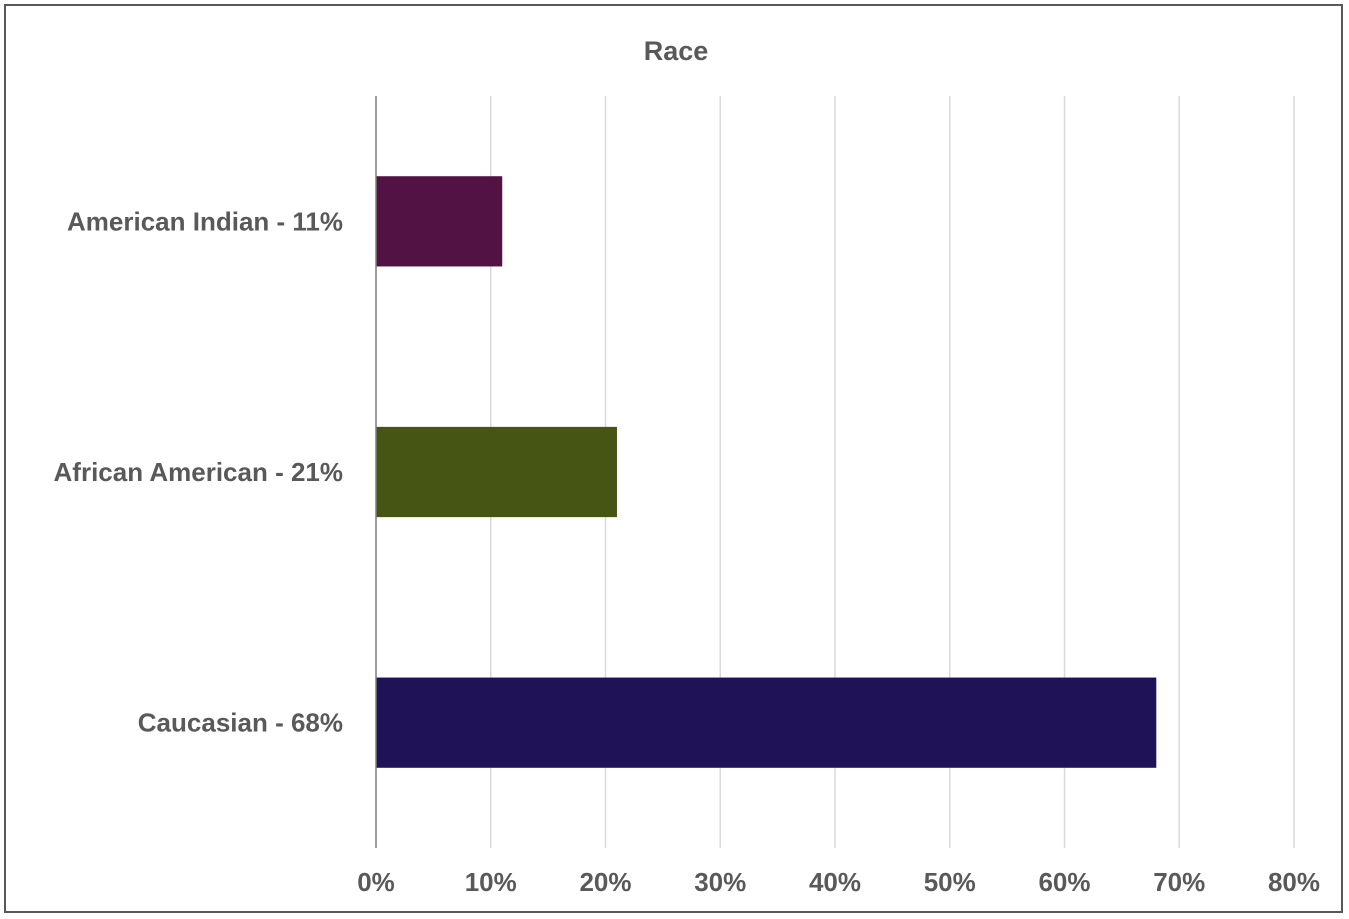  What do you see at coordinates (720, 882) in the screenshot?
I see `x-tick-label: 30%` at bounding box center [720, 882].